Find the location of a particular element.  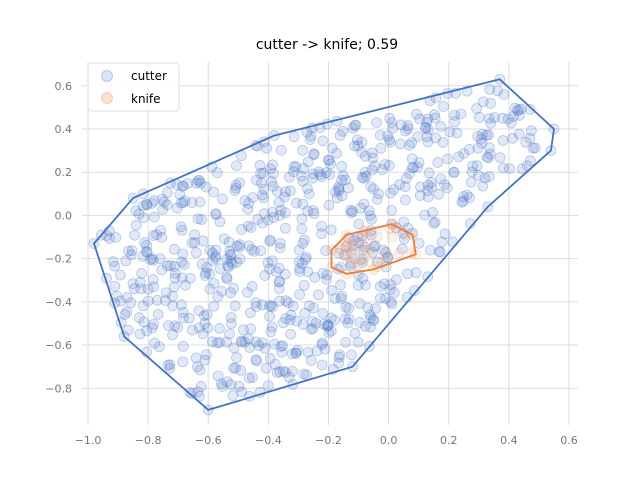

x-tick-label: 0.0 is located at coordinates (389, 440).